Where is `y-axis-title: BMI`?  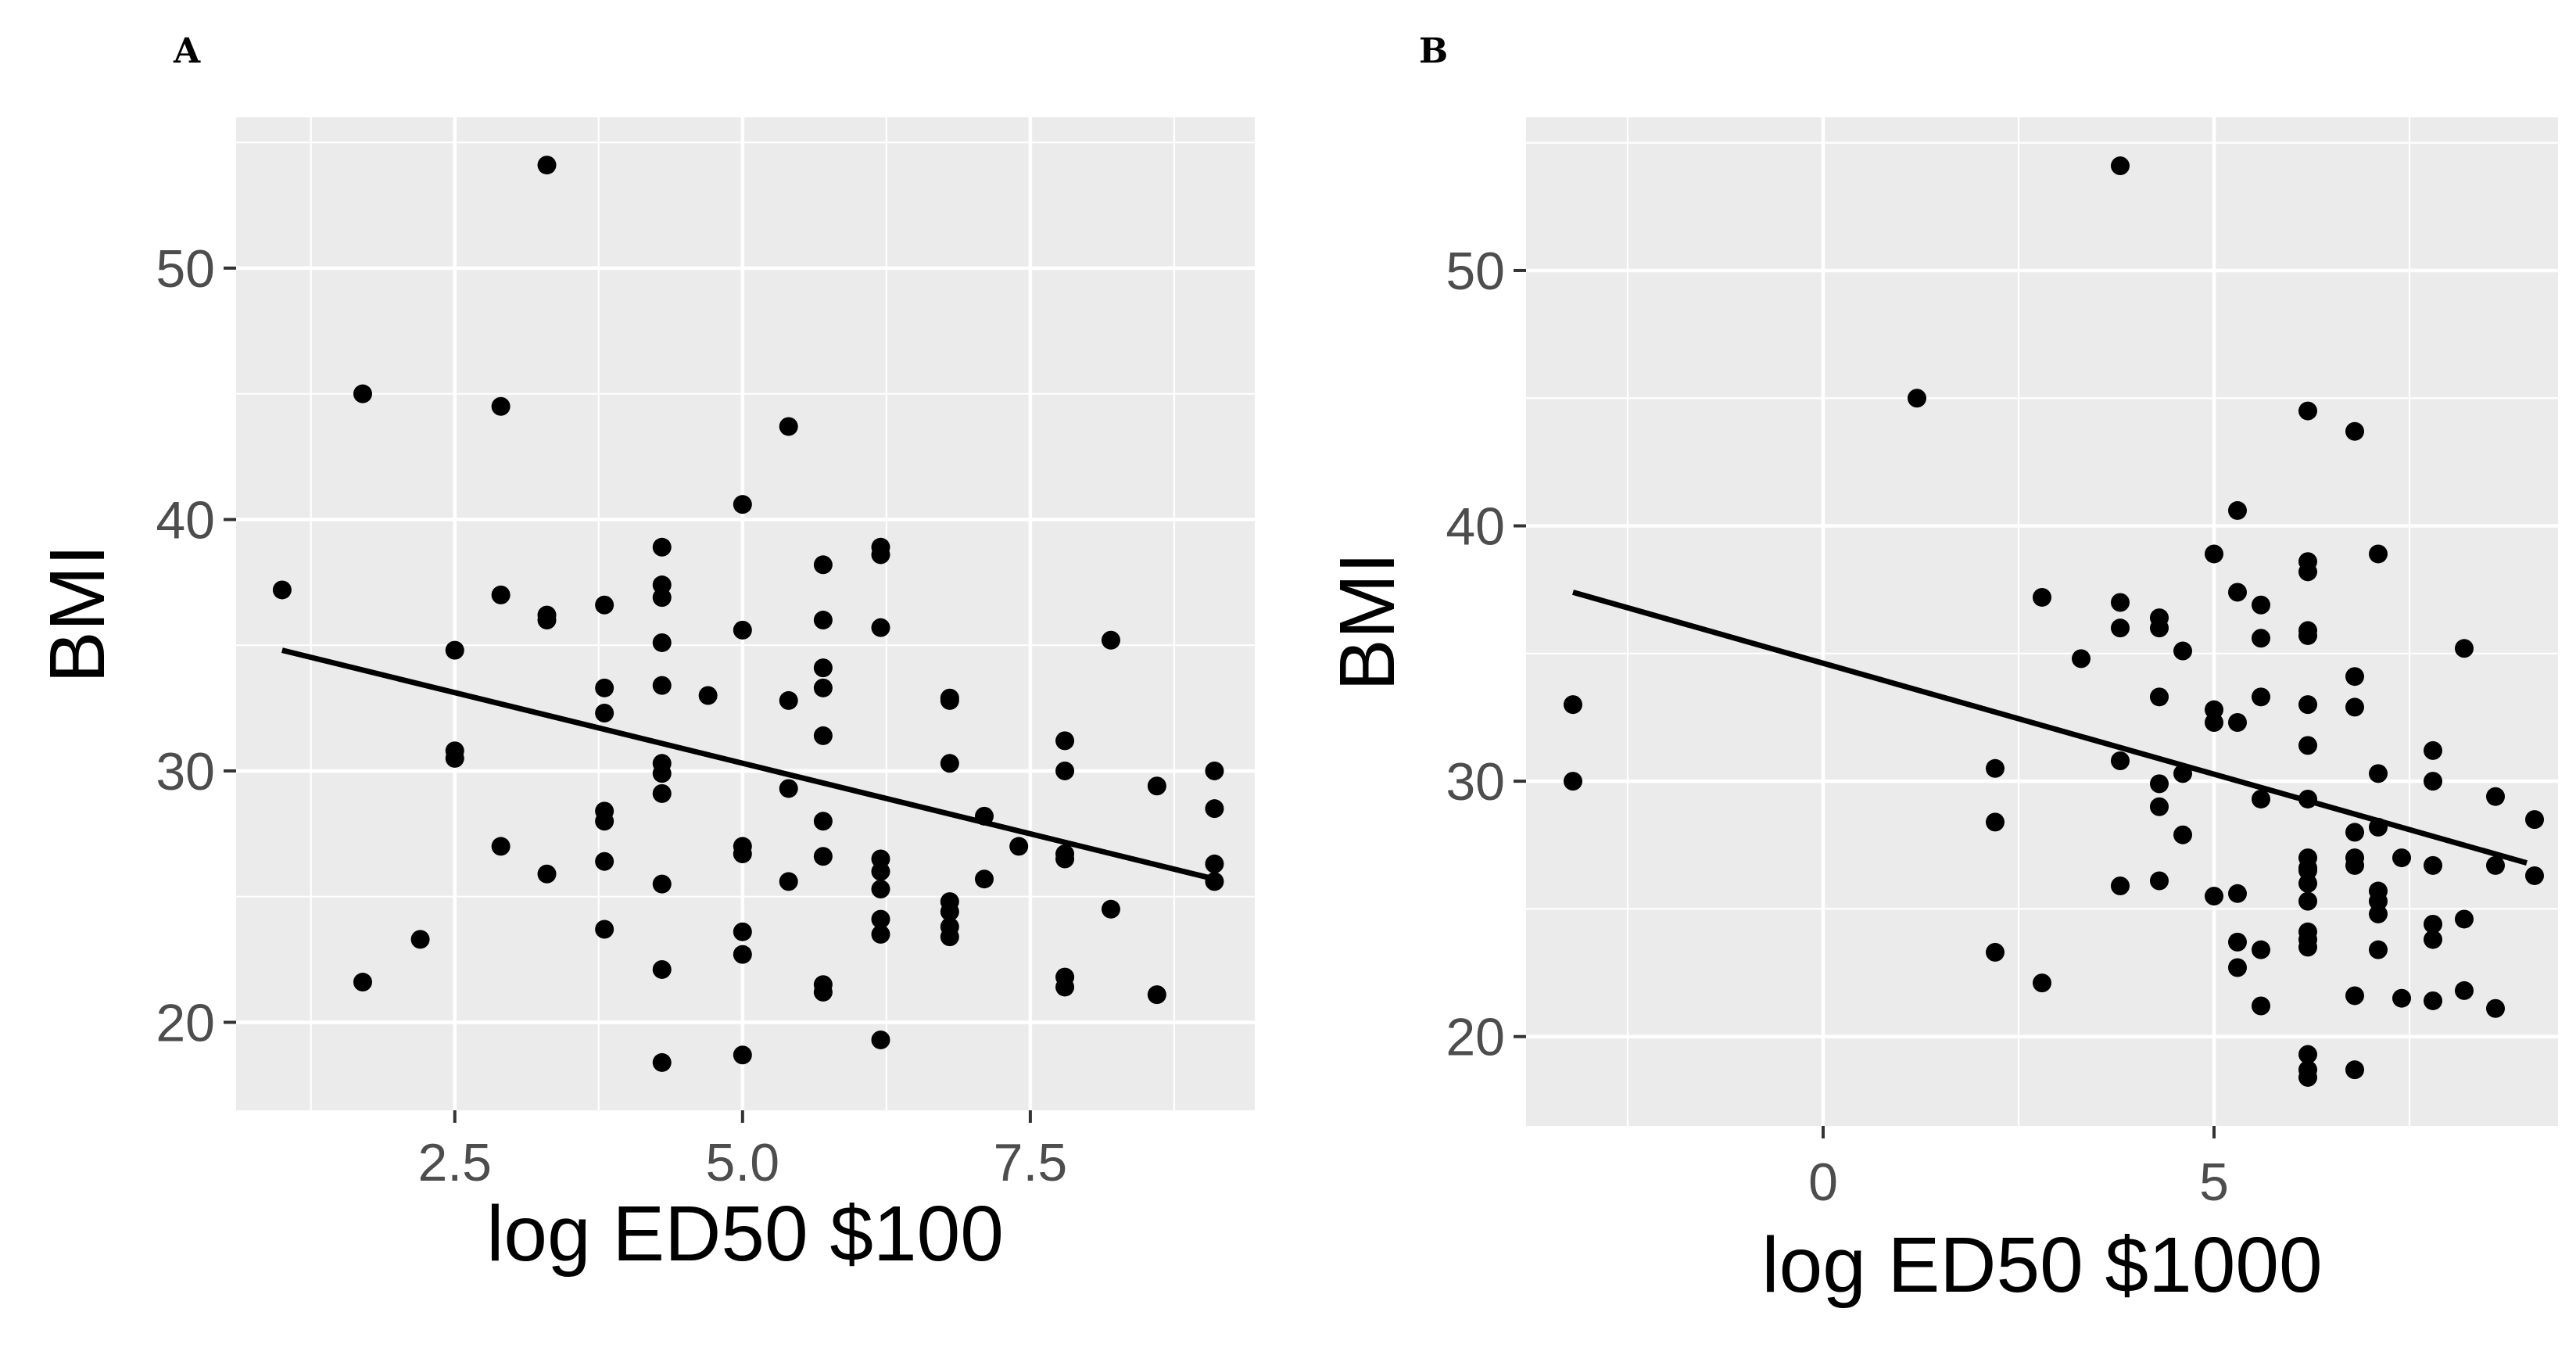
y-axis-title: BMI is located at coordinates (1367, 621).